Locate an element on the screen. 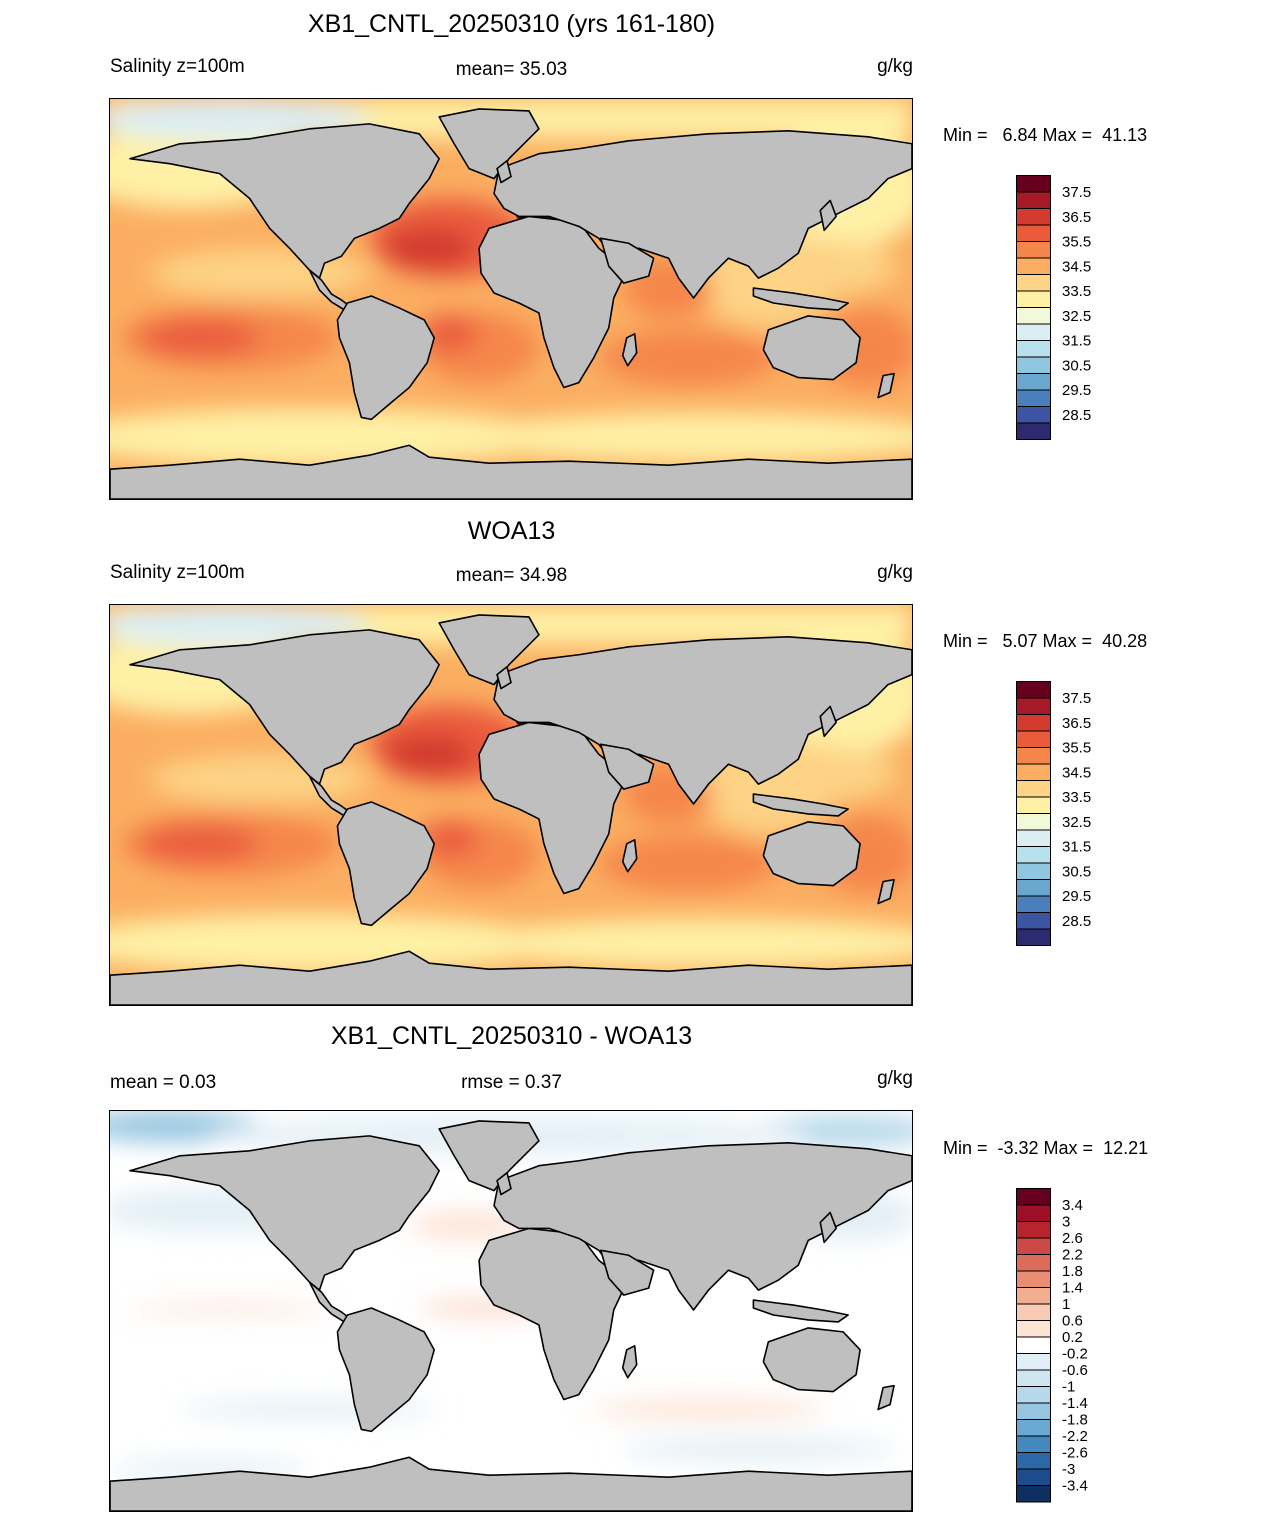 The height and width of the screenshot is (1519, 1285). colorbar-label: 1 is located at coordinates (1066, 1304).